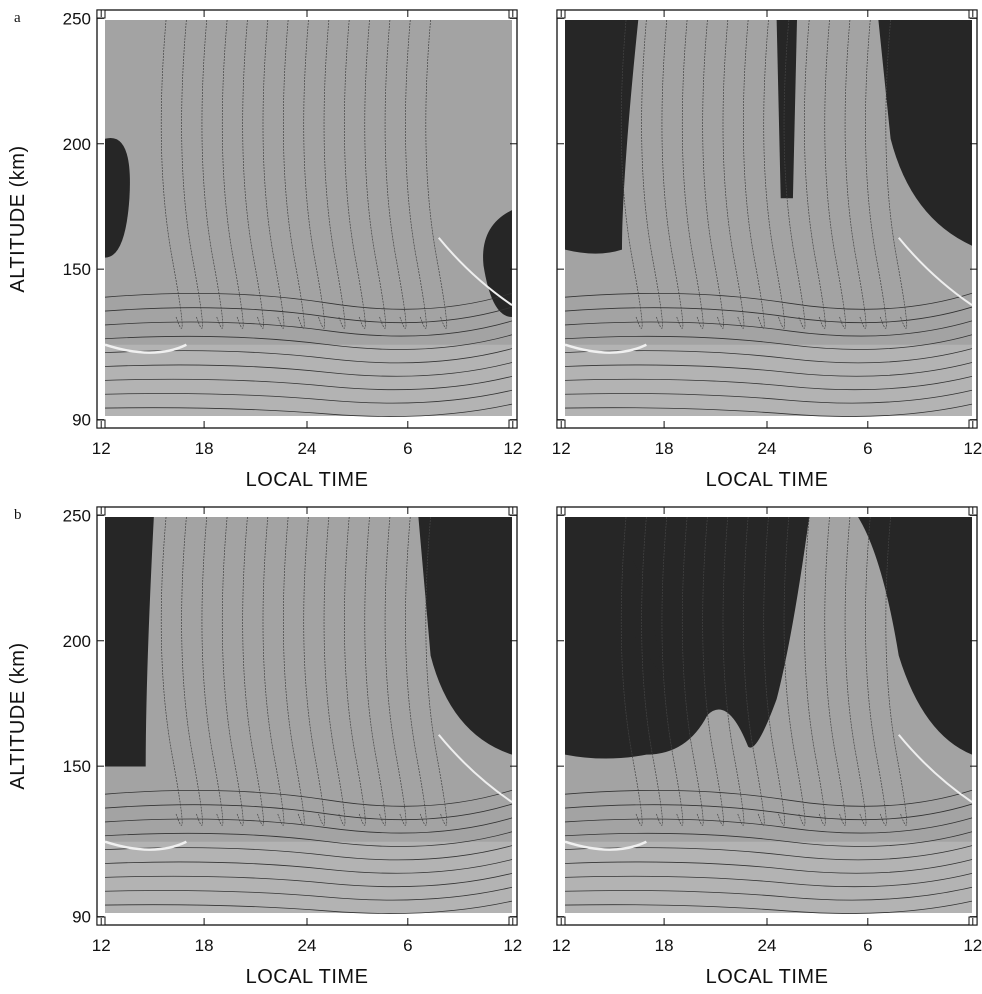 The image size is (982, 994). Describe the element at coordinates (18, 515) in the screenshot. I see `panel-label: b` at that location.